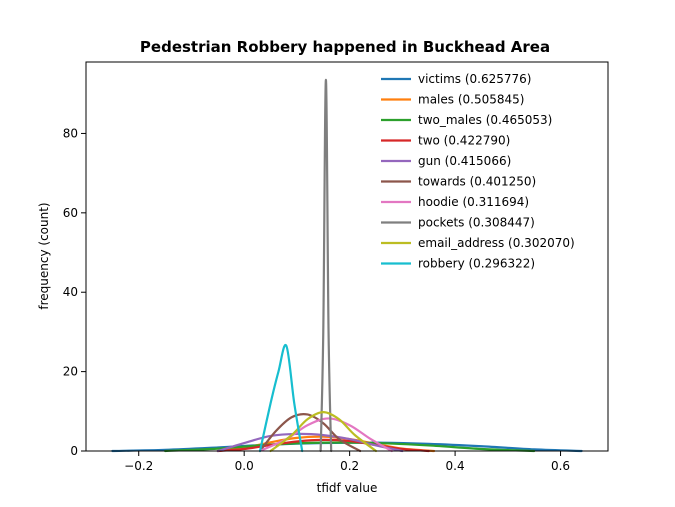  I want to click on x-tick-label: 0.0, so click(244, 466).